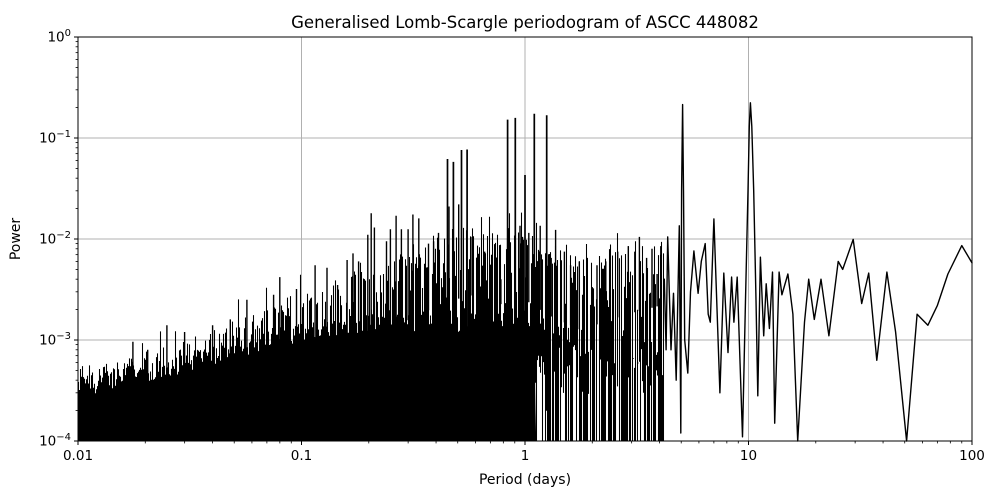 This screenshot has width=1000, height=504. Describe the element at coordinates (748, 456) in the screenshot. I see `x-tick-label: 10` at that location.